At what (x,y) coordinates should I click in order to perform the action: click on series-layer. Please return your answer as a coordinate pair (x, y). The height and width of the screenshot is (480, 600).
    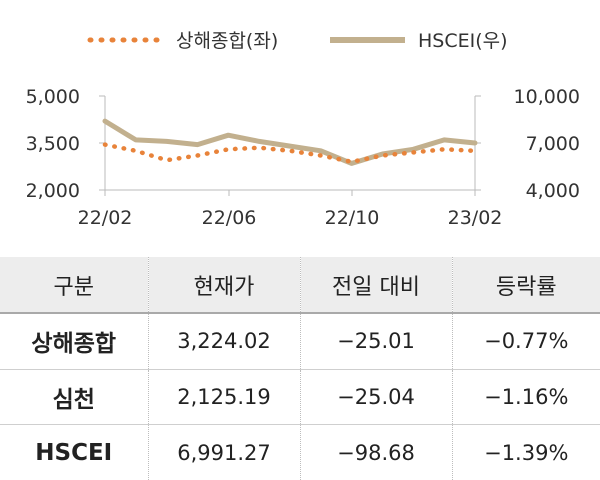
    Looking at the image, I should click on (290, 142).